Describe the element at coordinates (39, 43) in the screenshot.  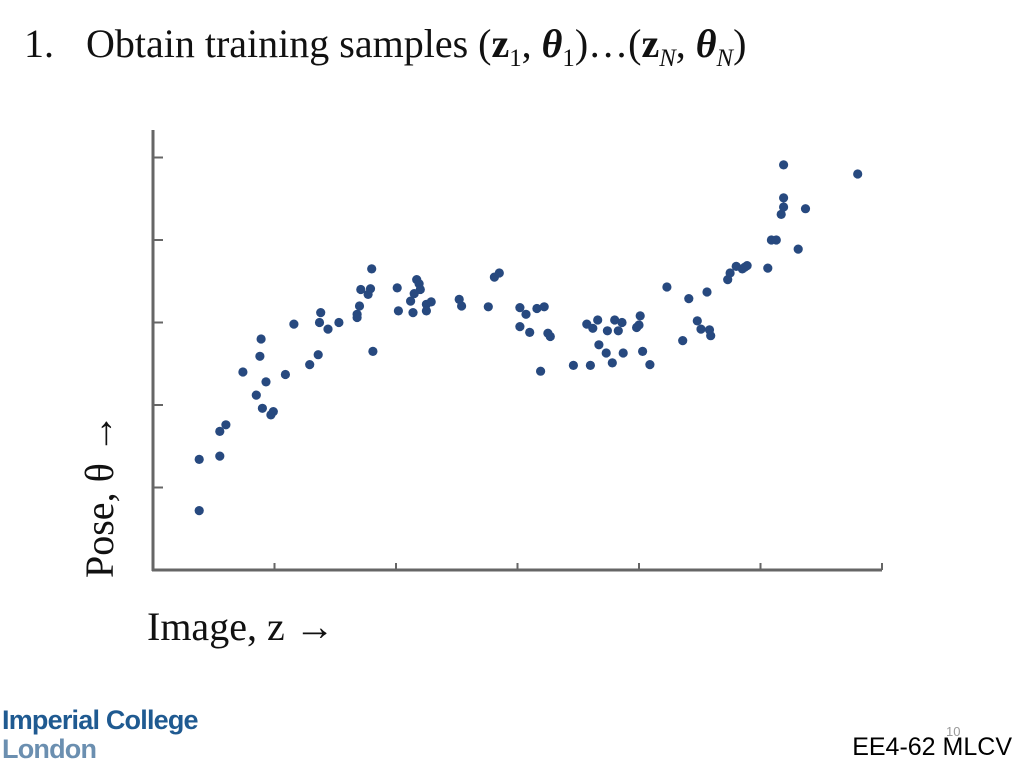
I see `title-number: 1.` at that location.